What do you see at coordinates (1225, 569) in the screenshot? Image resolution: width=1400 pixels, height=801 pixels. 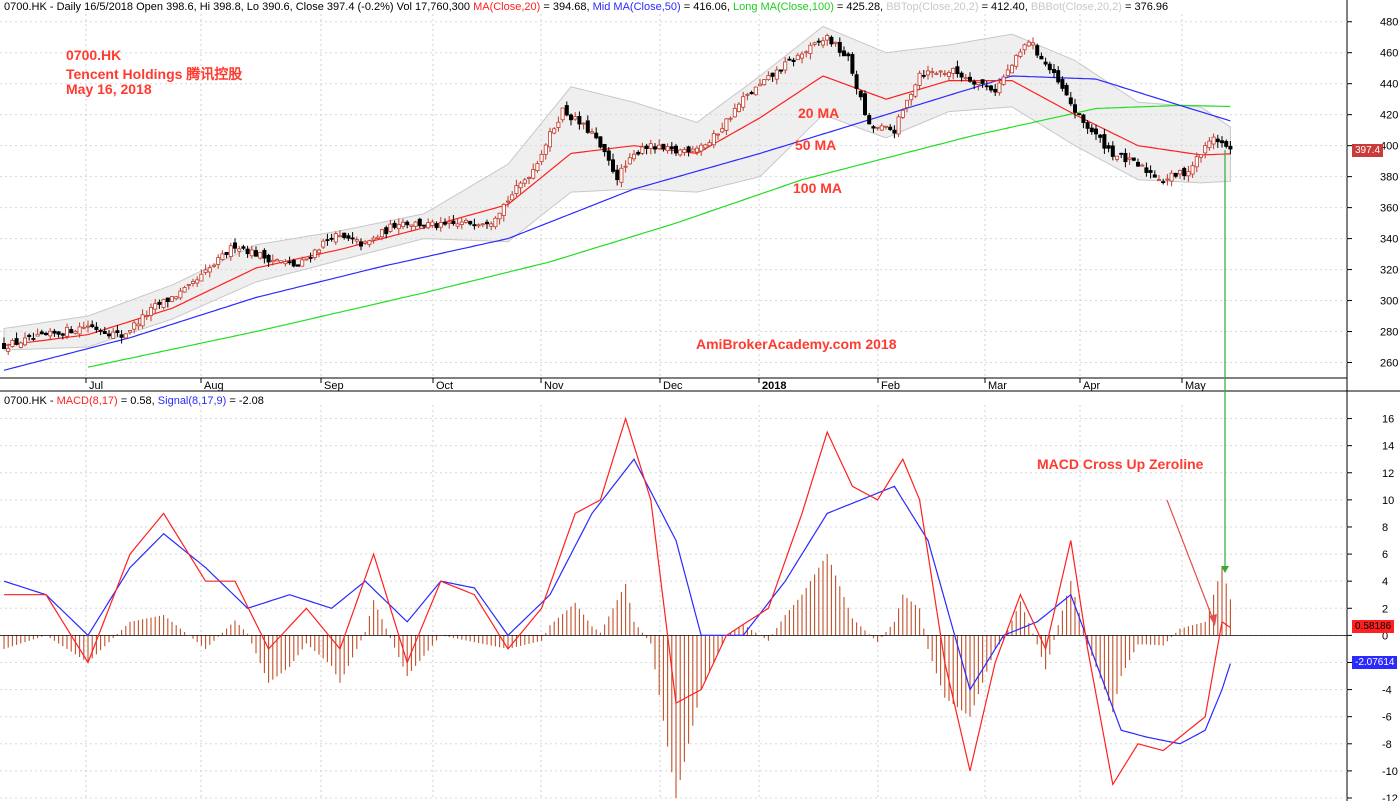 I see `signal-arrow-head` at bounding box center [1225, 569].